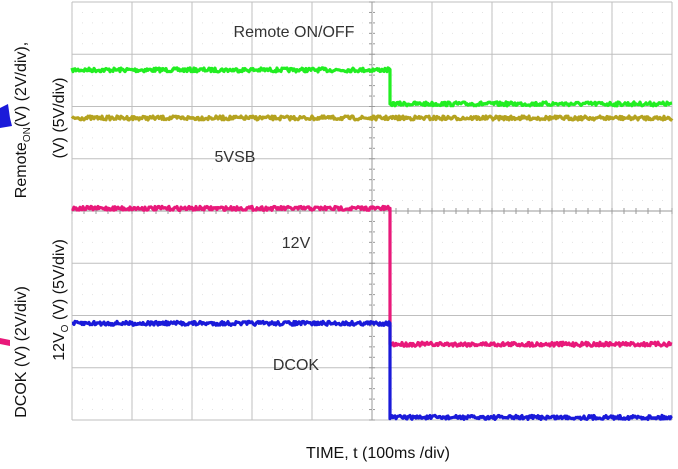  What do you see at coordinates (27, 134) in the screenshot?
I see `ylabel-remote-sub: ON` at bounding box center [27, 134].